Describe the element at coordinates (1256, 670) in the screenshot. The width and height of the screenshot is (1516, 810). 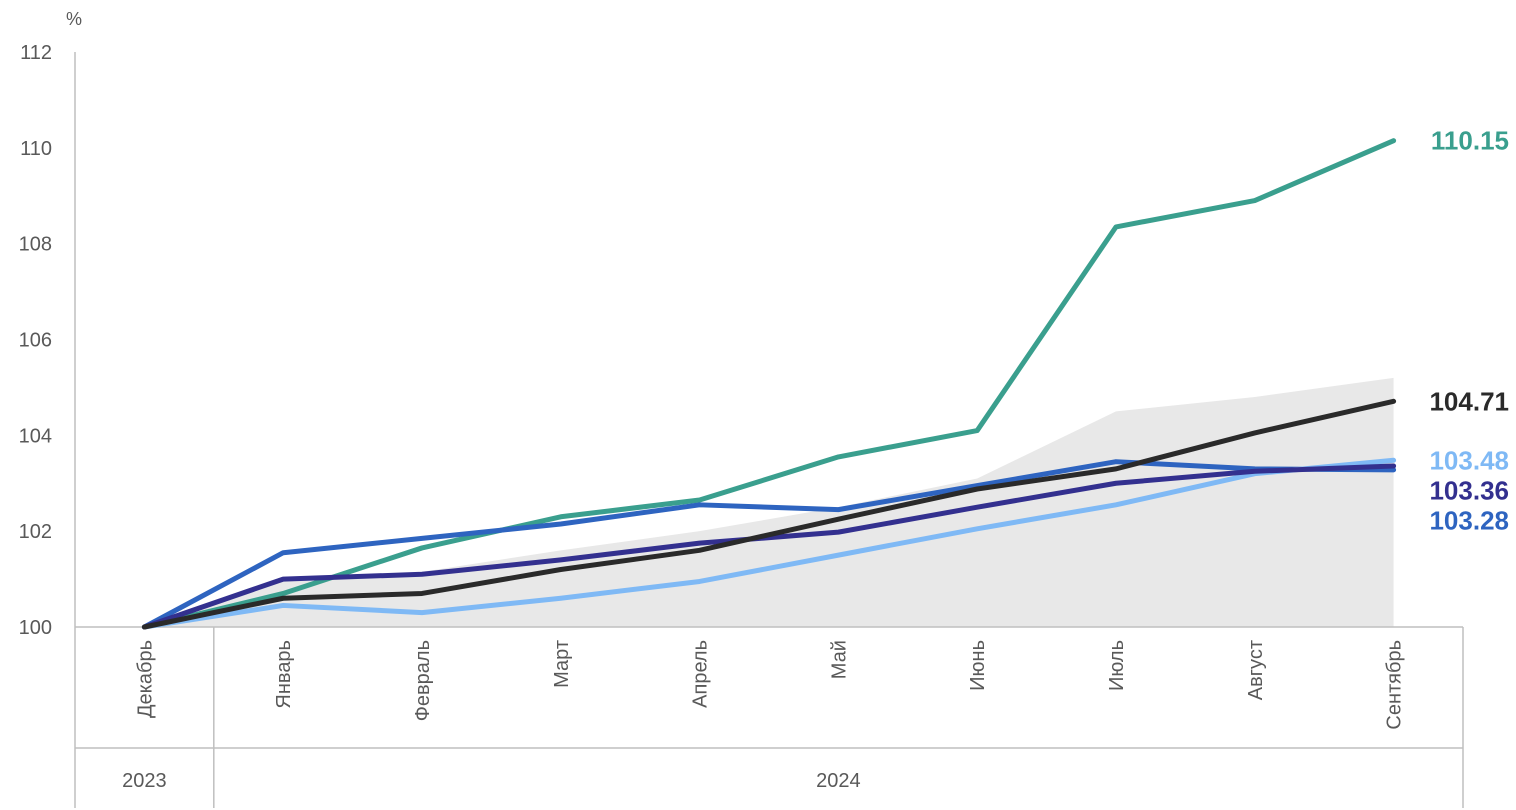
I see `x-category-label: Август` at that location.